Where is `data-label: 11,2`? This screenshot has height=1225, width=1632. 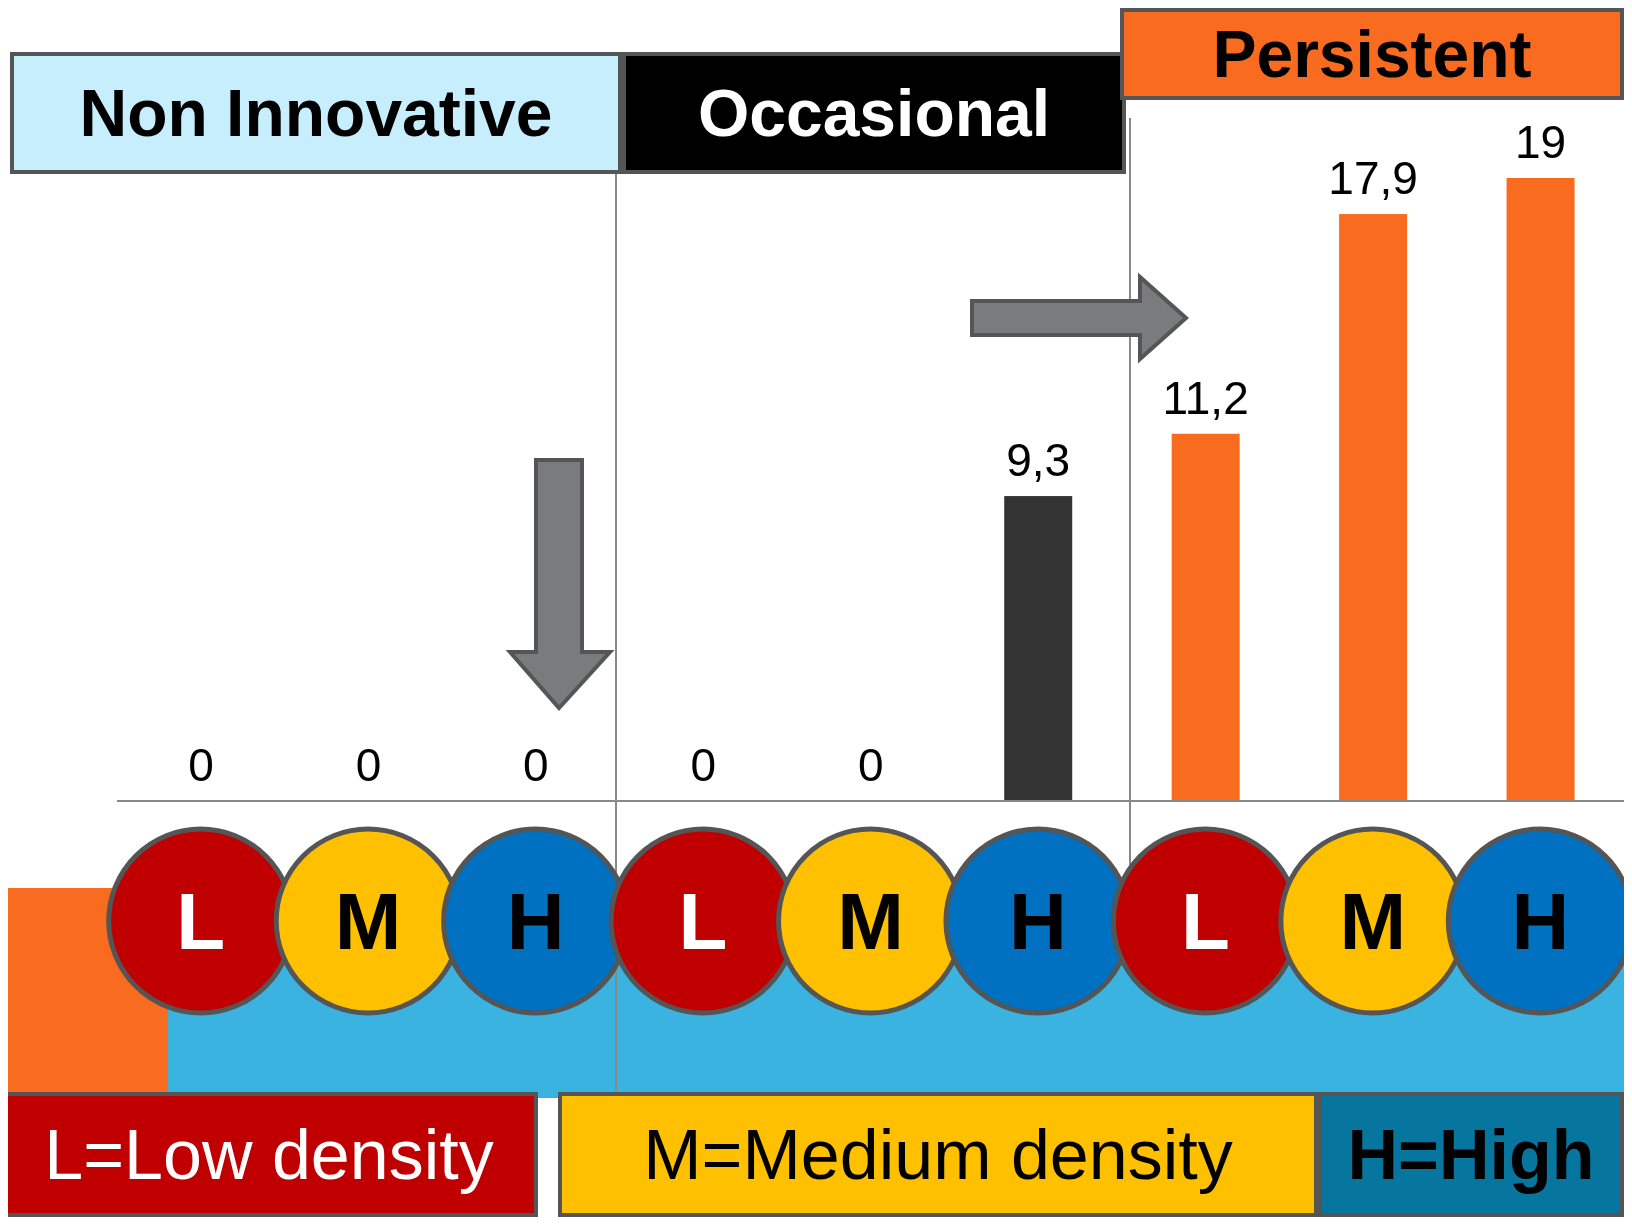 data-label: 11,2 is located at coordinates (1205, 397).